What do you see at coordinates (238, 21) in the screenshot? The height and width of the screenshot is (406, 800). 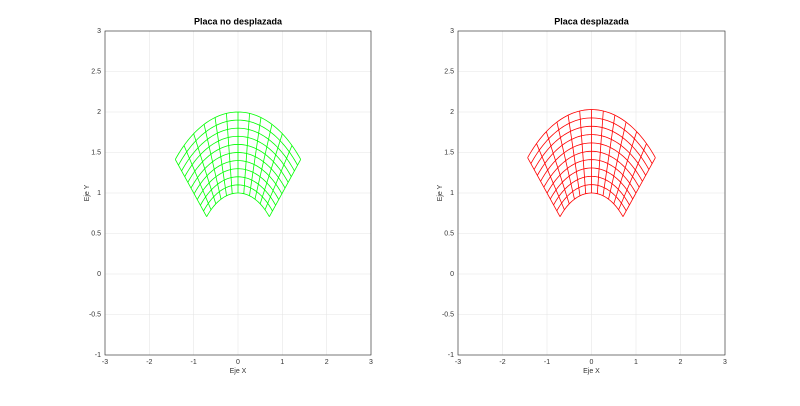 I see `chart-title: Placa no desplazada` at bounding box center [238, 21].